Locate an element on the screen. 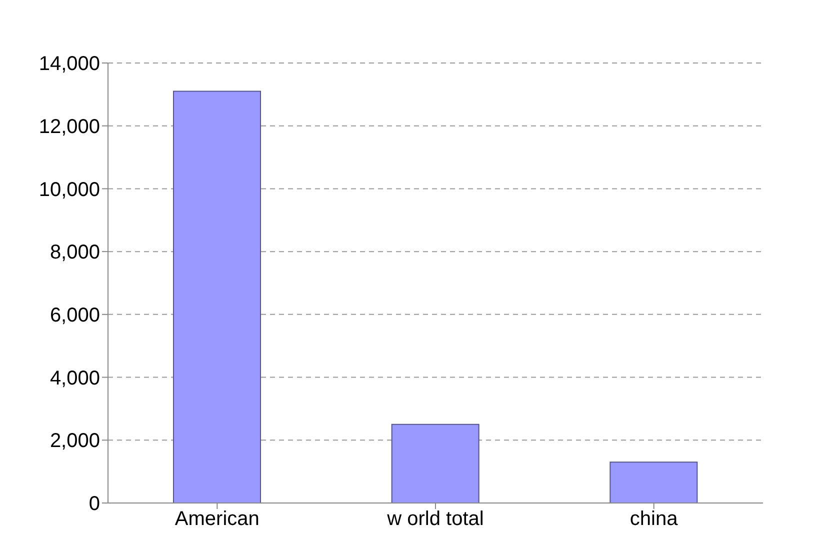 The image size is (833, 555). y-tick-label: 4,000 is located at coordinates (75, 378).